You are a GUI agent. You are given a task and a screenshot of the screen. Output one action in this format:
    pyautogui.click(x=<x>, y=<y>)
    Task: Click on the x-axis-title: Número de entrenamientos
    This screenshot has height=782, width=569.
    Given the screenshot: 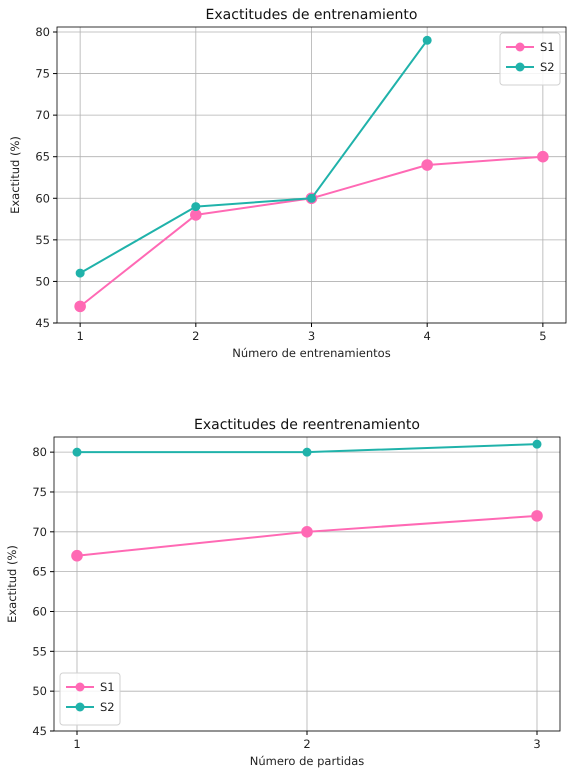 What is the action you would take?
    pyautogui.click(x=311, y=353)
    